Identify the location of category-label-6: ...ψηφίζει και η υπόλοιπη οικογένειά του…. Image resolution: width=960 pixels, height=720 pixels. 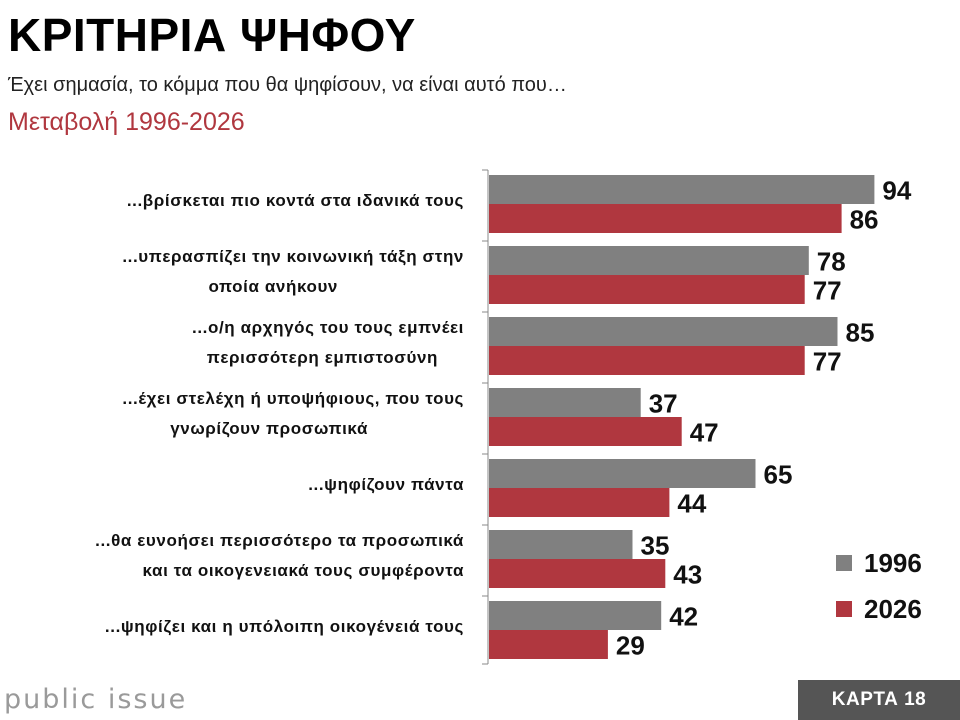
(284, 627).